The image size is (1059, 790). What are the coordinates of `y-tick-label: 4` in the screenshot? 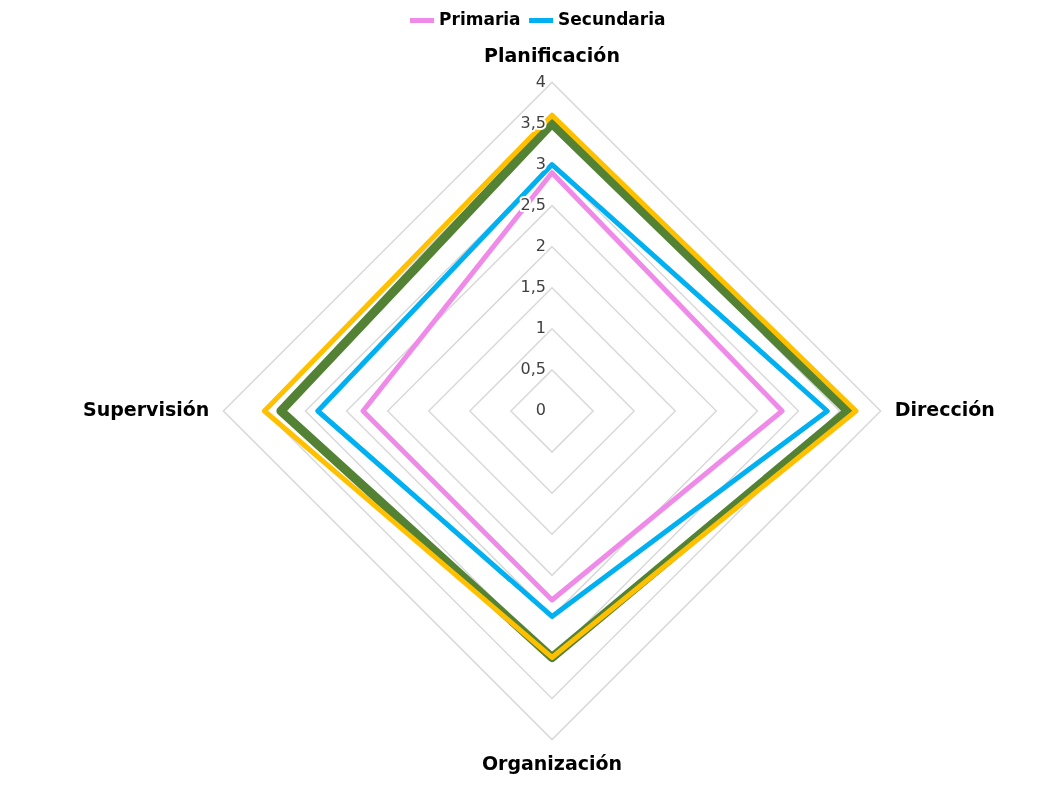 It's located at (540, 81).